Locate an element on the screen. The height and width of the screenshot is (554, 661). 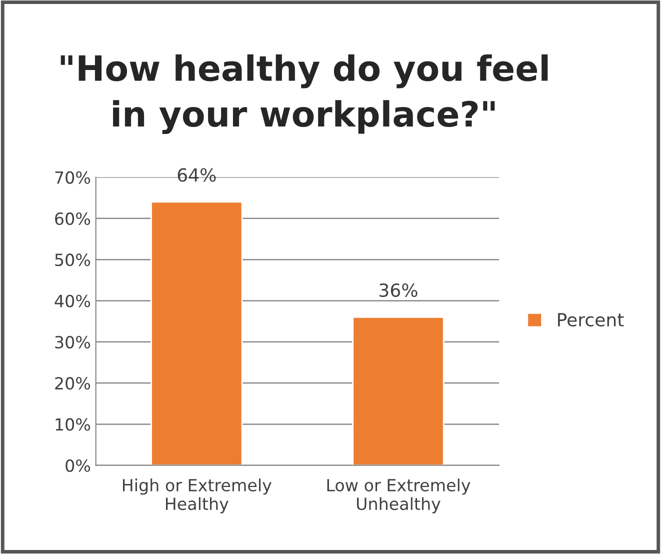
data-label: 64% is located at coordinates (197, 175).